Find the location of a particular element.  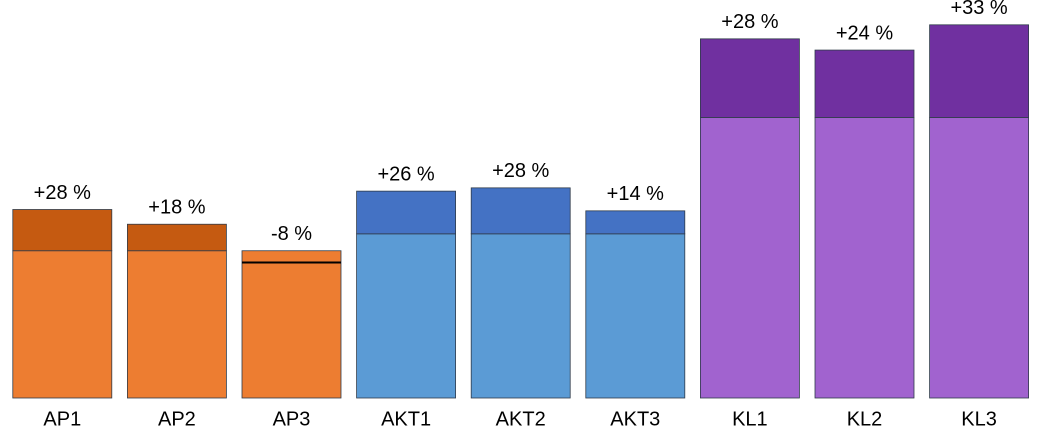

x-tick-label: KL2 is located at coordinates (865, 419).